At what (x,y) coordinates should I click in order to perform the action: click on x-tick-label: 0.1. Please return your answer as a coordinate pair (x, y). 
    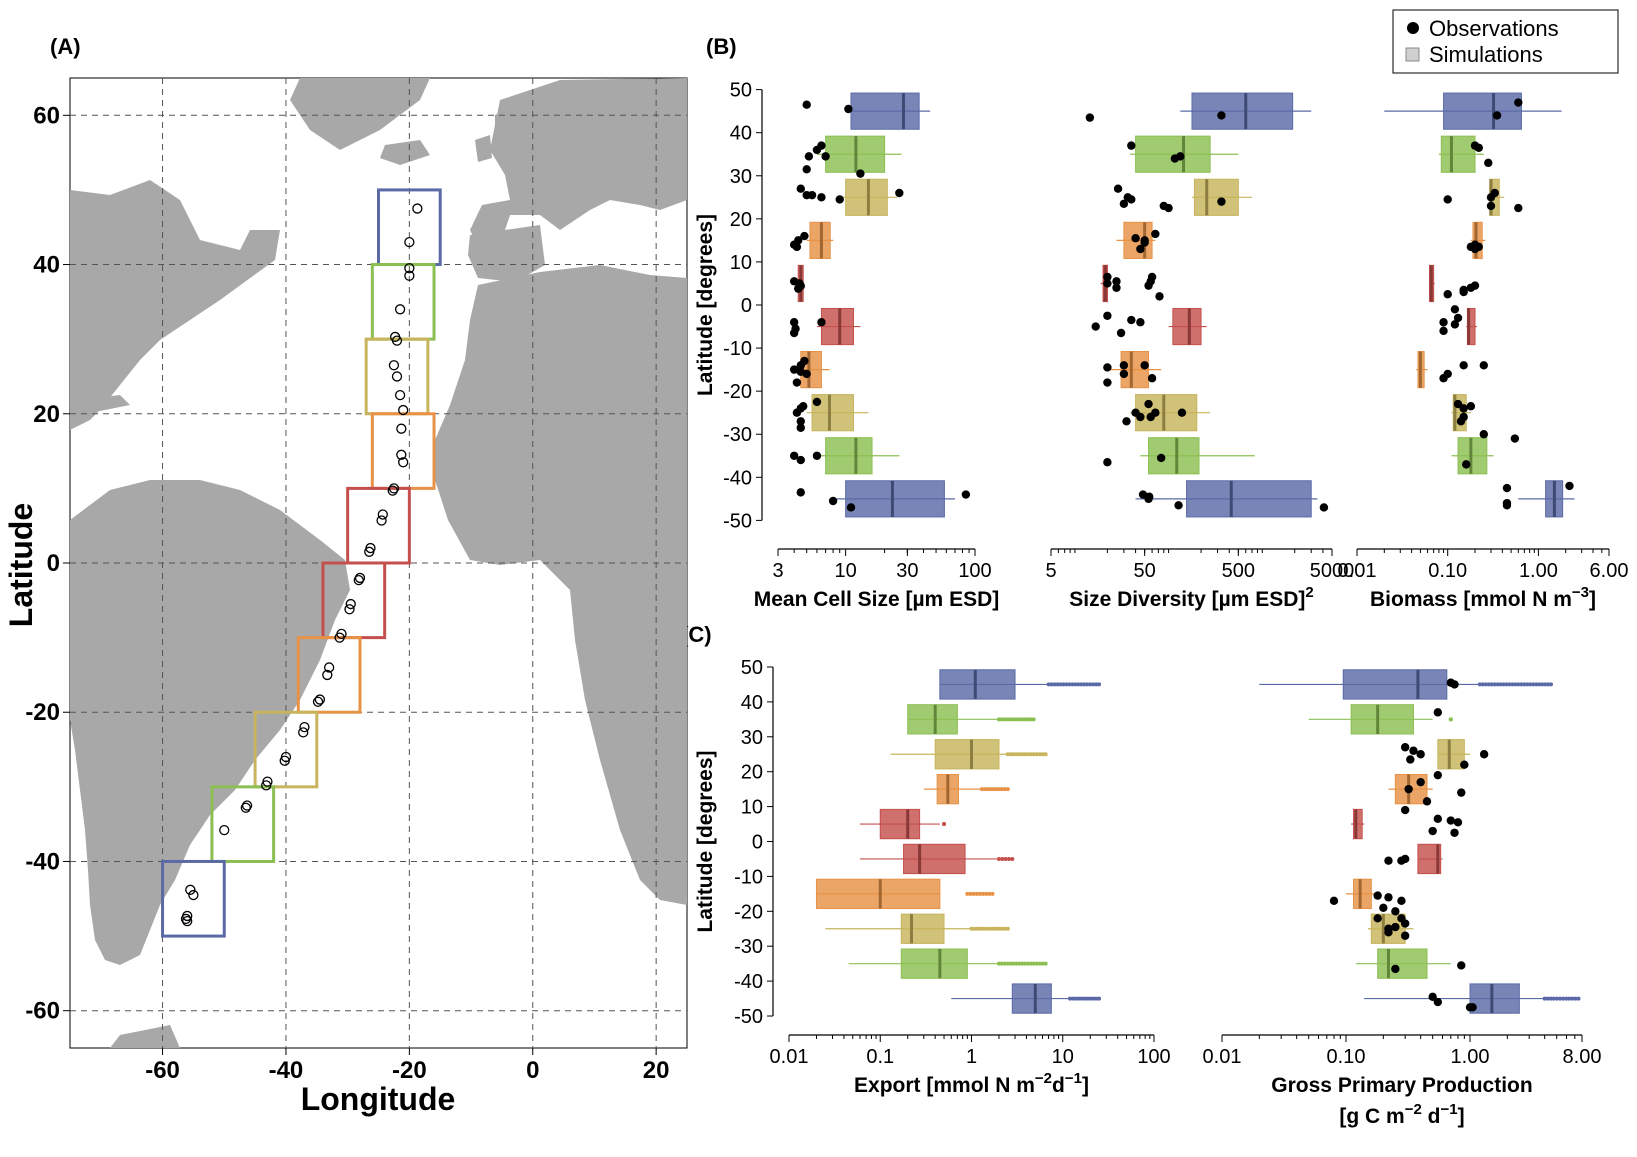
    Looking at the image, I should click on (880, 1057).